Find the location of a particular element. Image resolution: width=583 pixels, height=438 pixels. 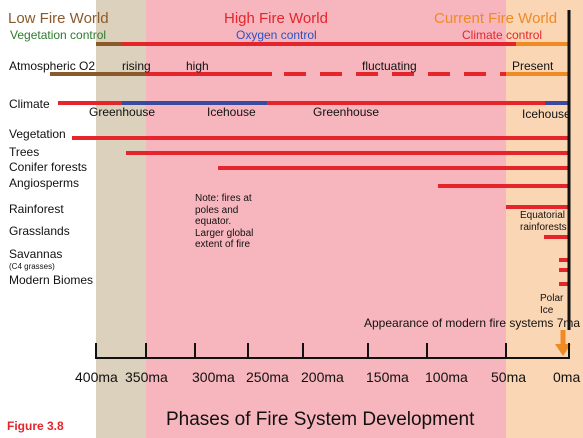

vegetation-control-label: Vegetation control is located at coordinates (58, 35).